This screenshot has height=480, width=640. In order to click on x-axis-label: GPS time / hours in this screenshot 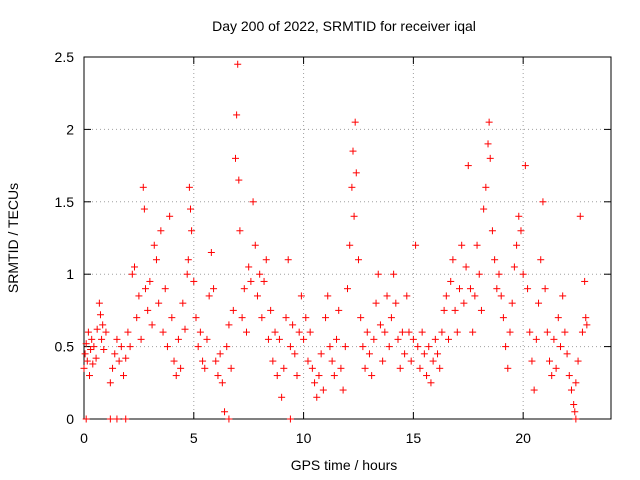, I will do `click(344, 465)`.